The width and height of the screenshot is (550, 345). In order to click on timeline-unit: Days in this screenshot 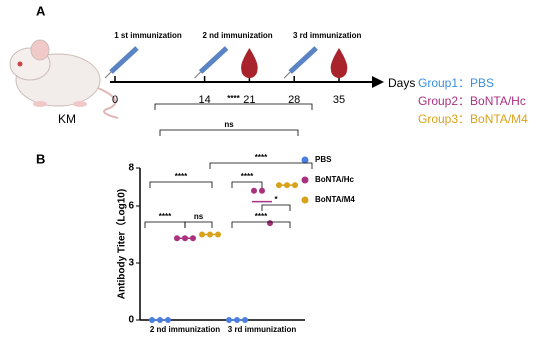, I will do `click(401, 83)`.